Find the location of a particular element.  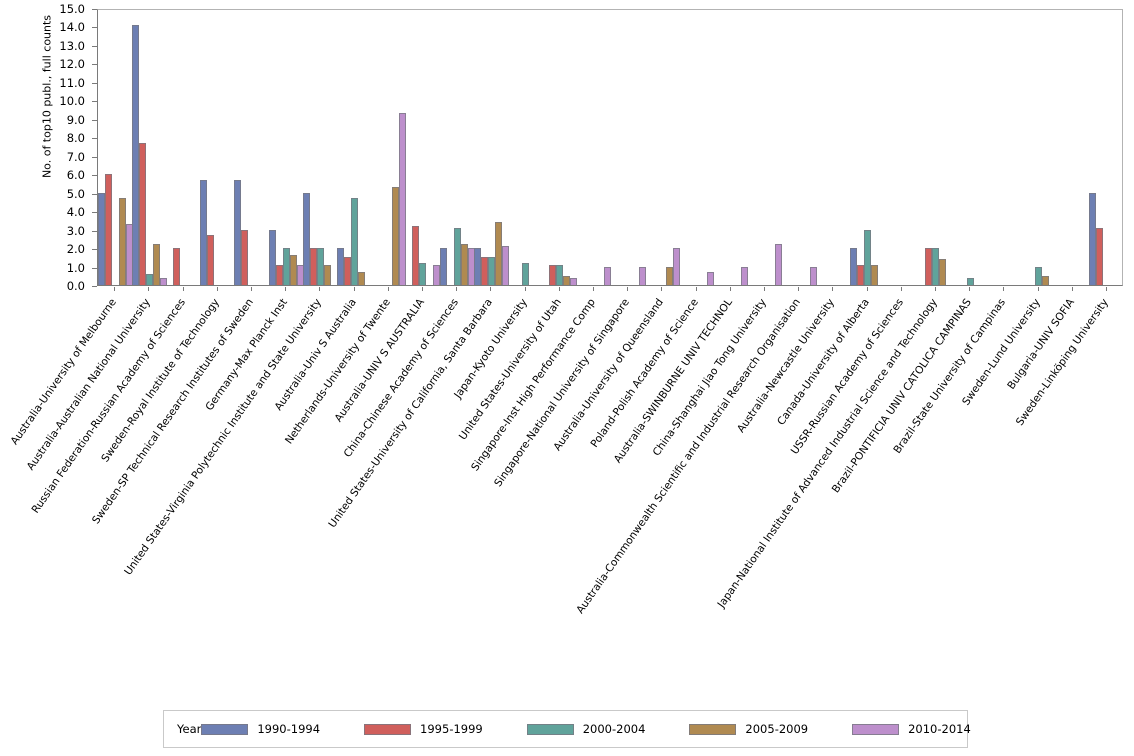

legend-item: 1995-1999 is located at coordinates (445, 729).